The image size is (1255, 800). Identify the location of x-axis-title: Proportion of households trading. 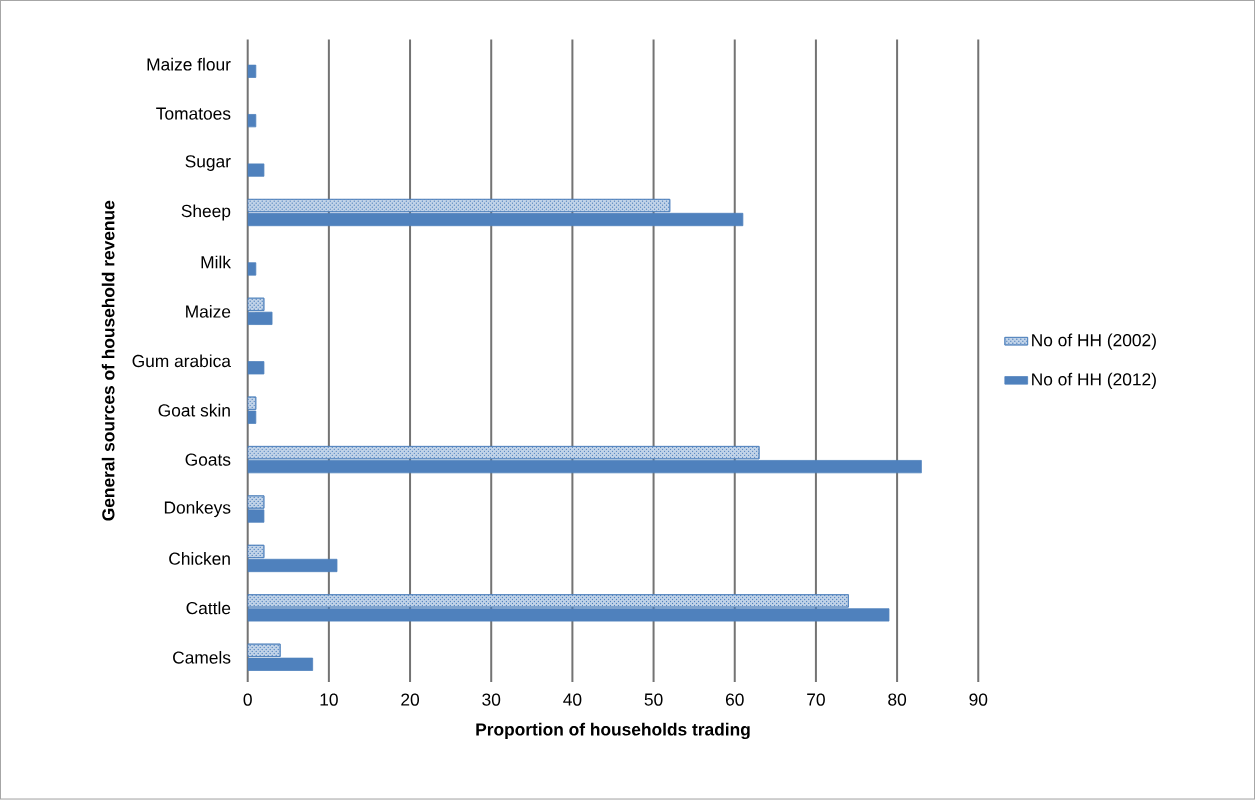
(613, 731).